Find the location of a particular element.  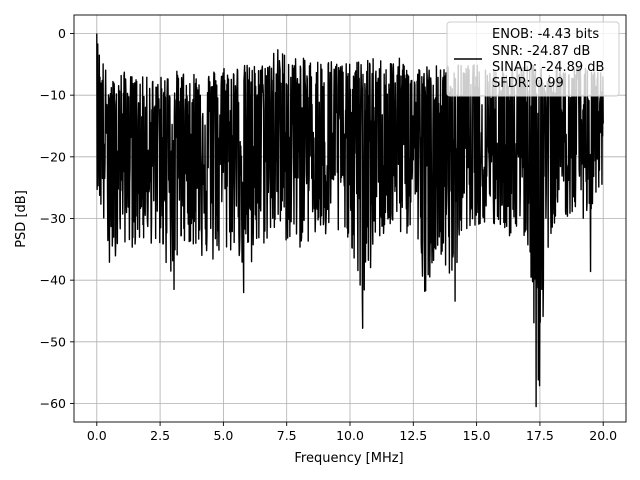

x-tick-label: 12.5 is located at coordinates (413, 435).